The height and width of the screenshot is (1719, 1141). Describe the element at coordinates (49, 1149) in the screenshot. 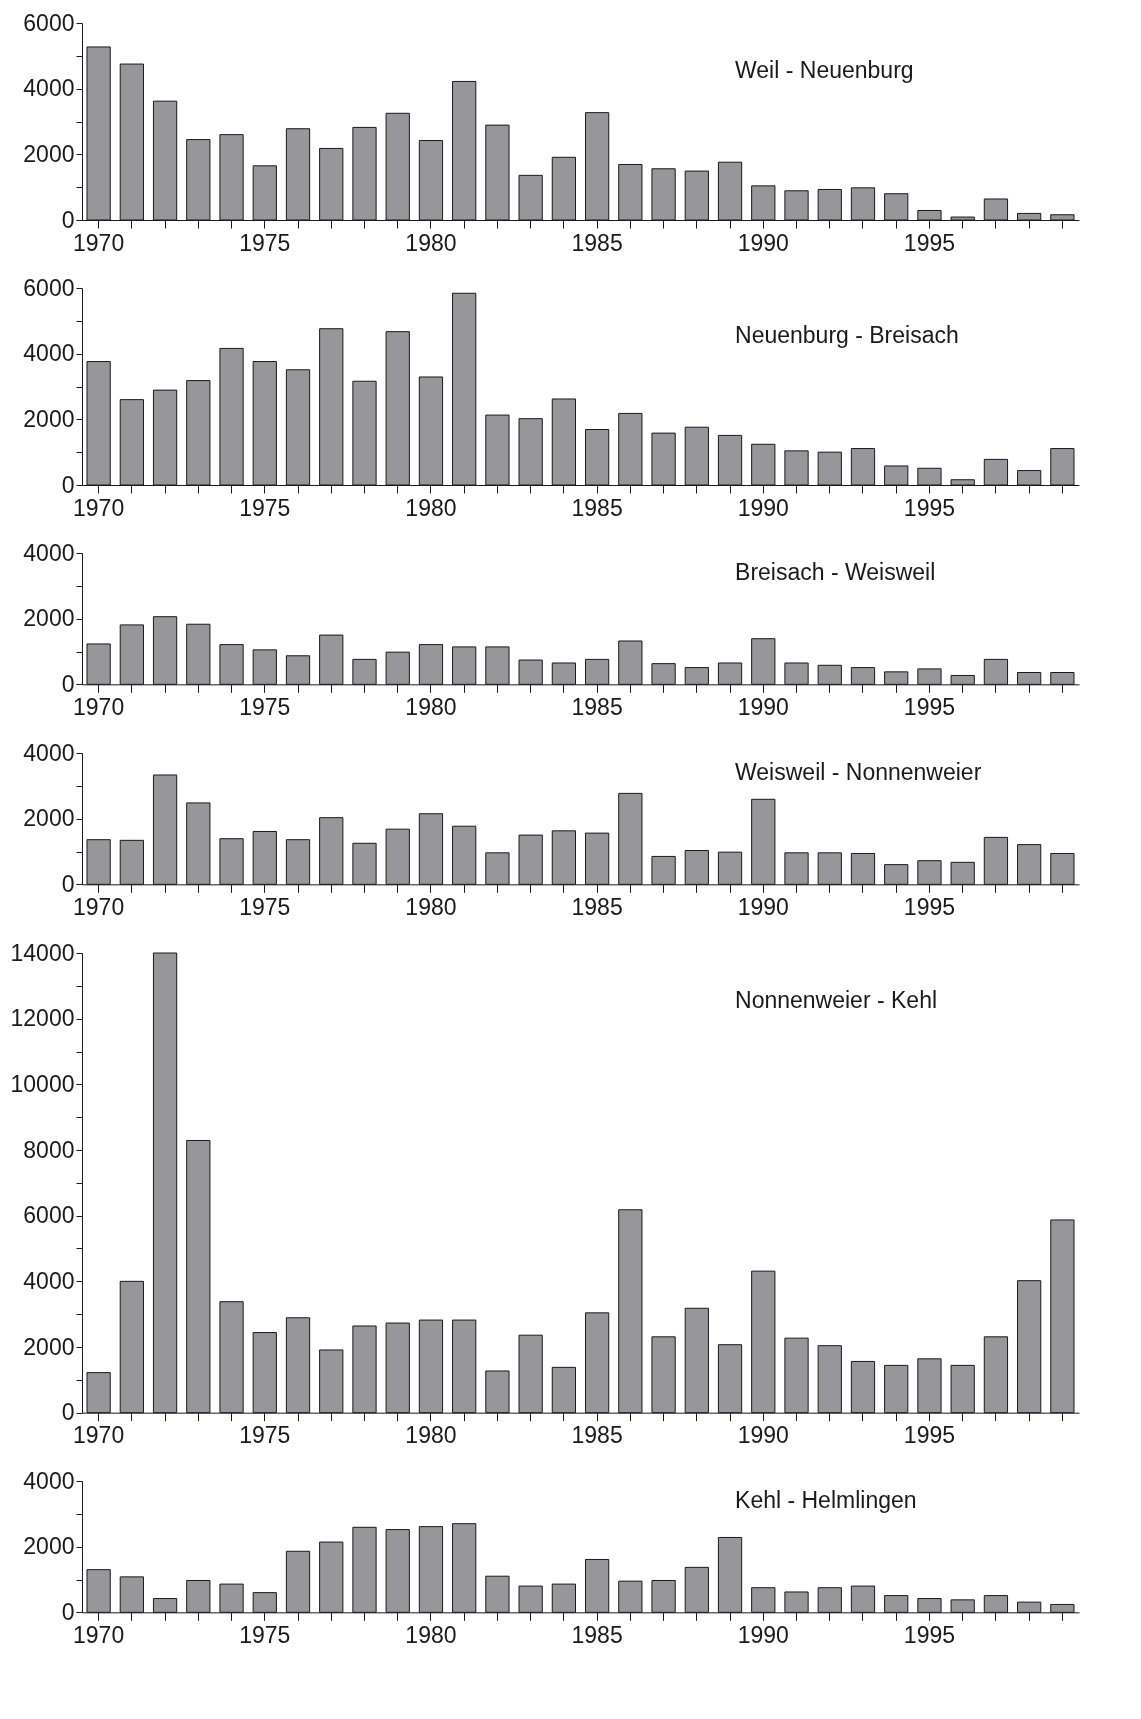

I see `y-tick-label: 8000` at that location.